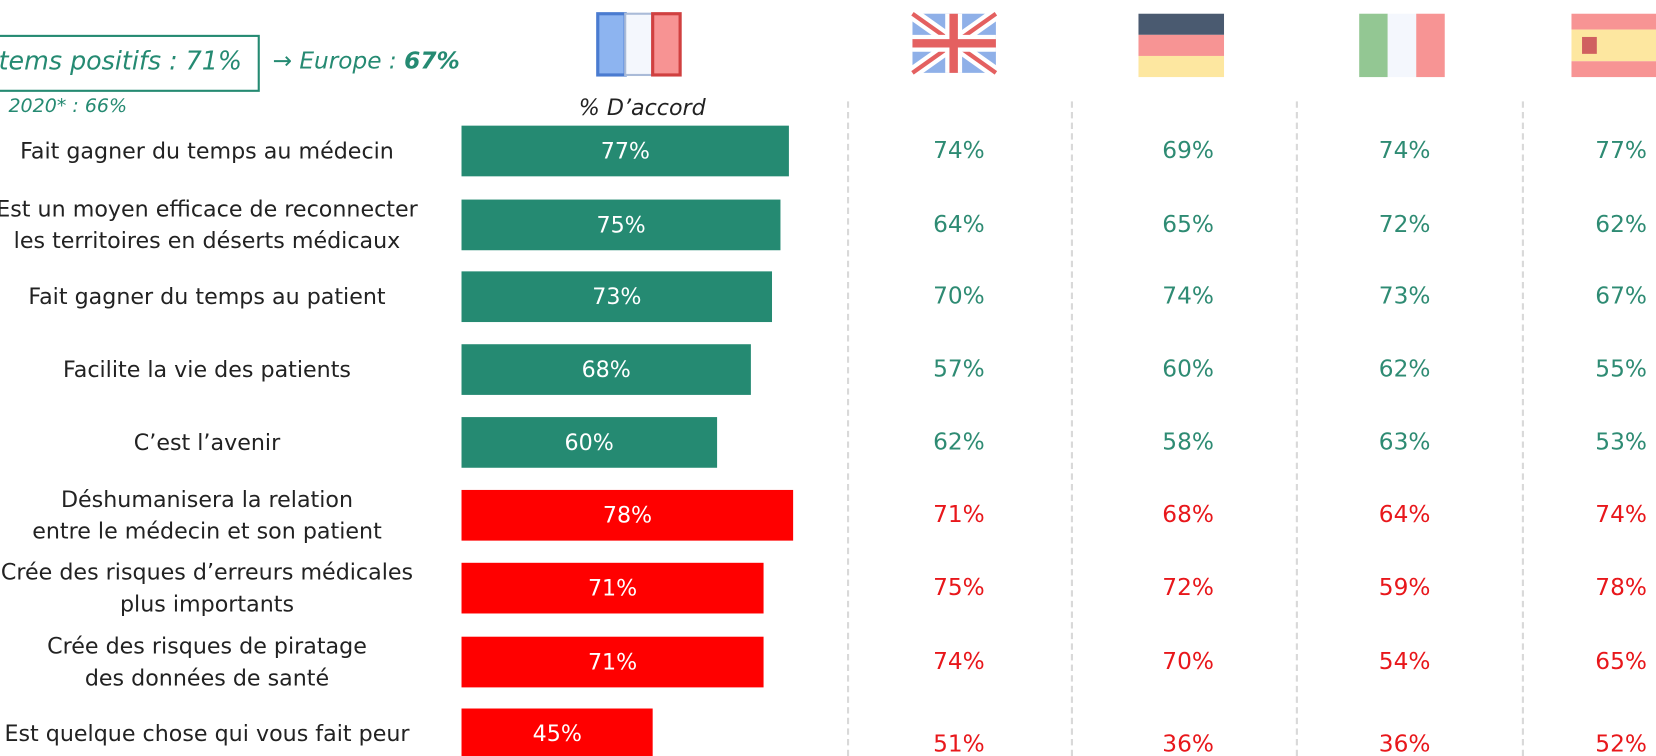 This screenshot has height=756, width=1656. What do you see at coordinates (959, 369) in the screenshot?
I see `country-value: 57%` at bounding box center [959, 369].